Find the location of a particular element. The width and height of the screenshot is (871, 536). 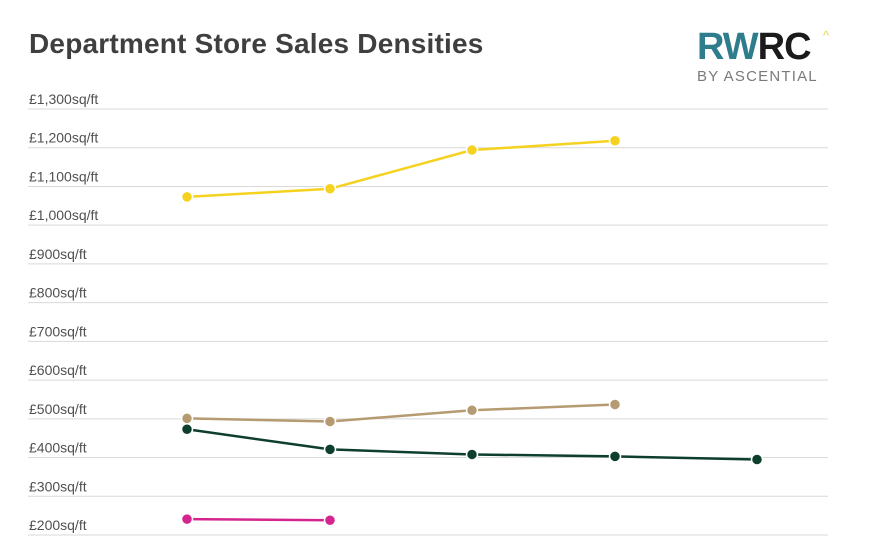

rwrc-logo: RWRC ^ BY ASCENTIAL is located at coordinates (767, 58).